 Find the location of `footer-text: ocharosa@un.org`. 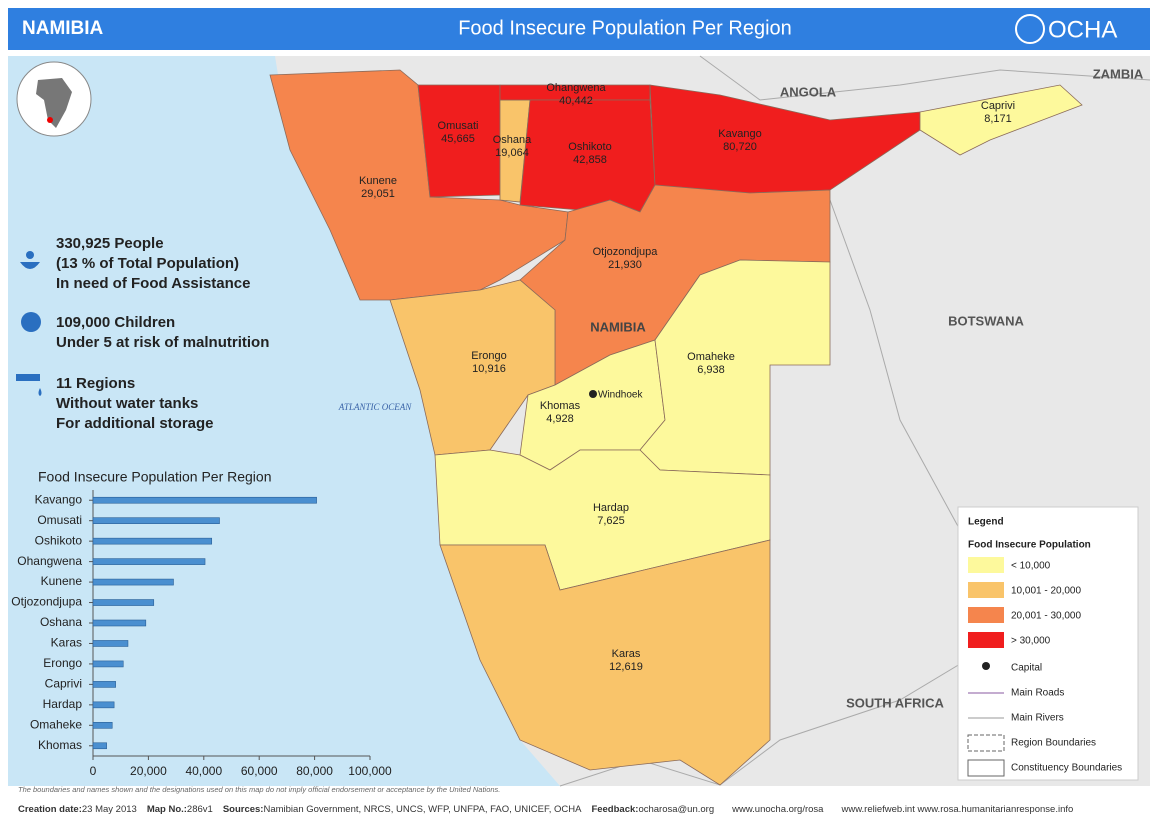

footer-text: ocharosa@un.org is located at coordinates (676, 809).